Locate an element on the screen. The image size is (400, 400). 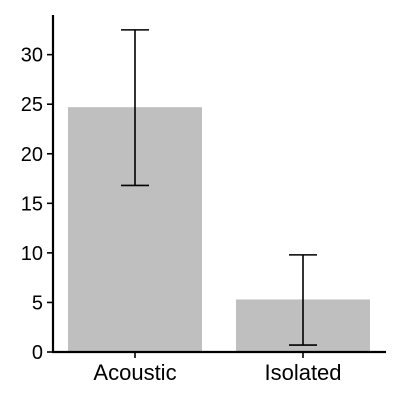
y-axis: 0 5 10 15 20 25 30 is located at coordinates (38, 189).